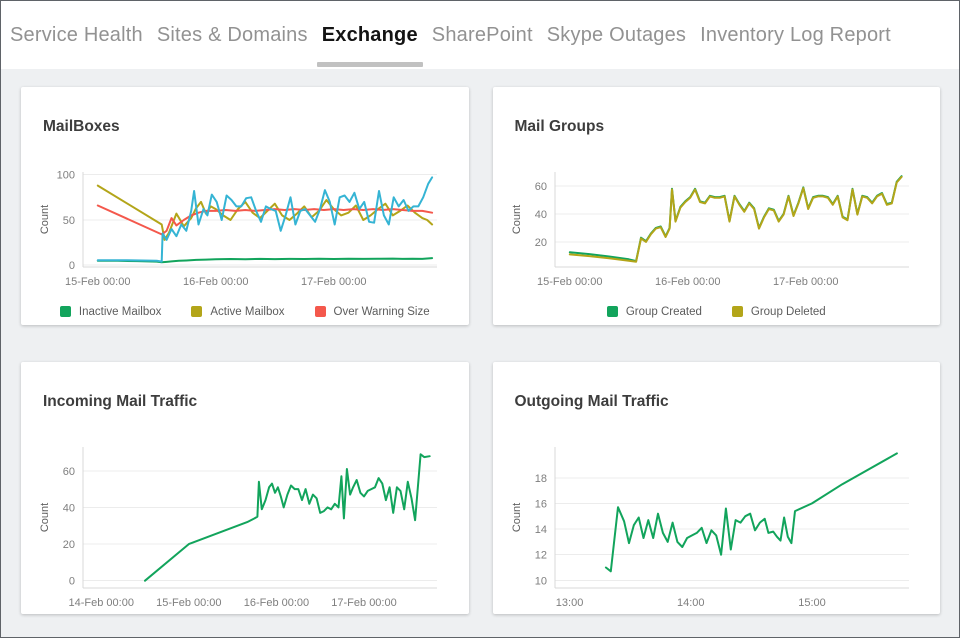 The width and height of the screenshot is (960, 638). Describe the element at coordinates (540, 555) in the screenshot. I see `y-tick-label: 12` at that location.